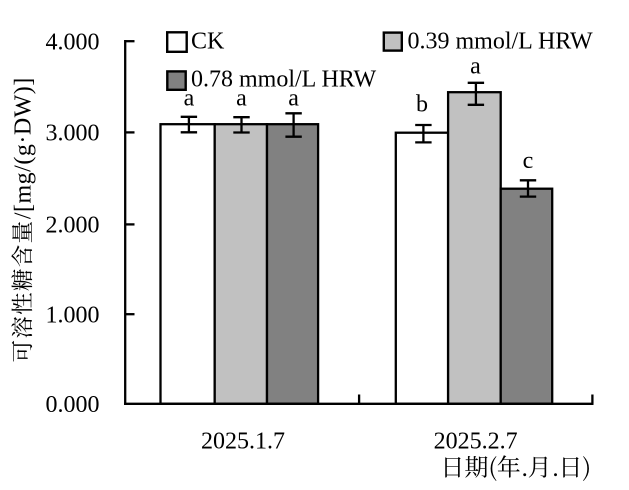  Describe the element at coordinates (528, 161) in the screenshot. I see `svg-text: c` at that location.